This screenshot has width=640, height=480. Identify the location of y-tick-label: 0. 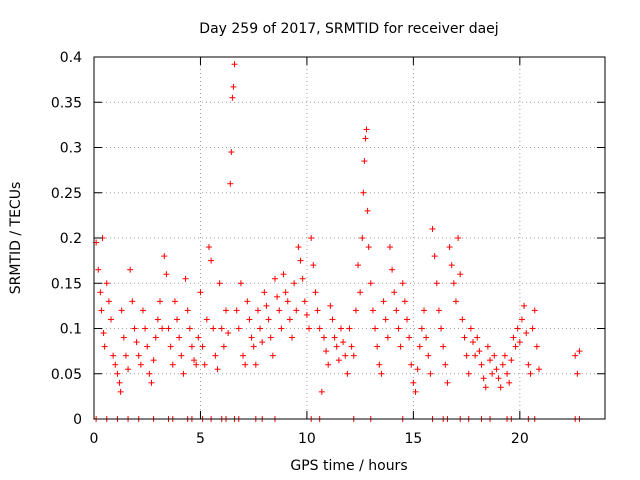
(77, 420).